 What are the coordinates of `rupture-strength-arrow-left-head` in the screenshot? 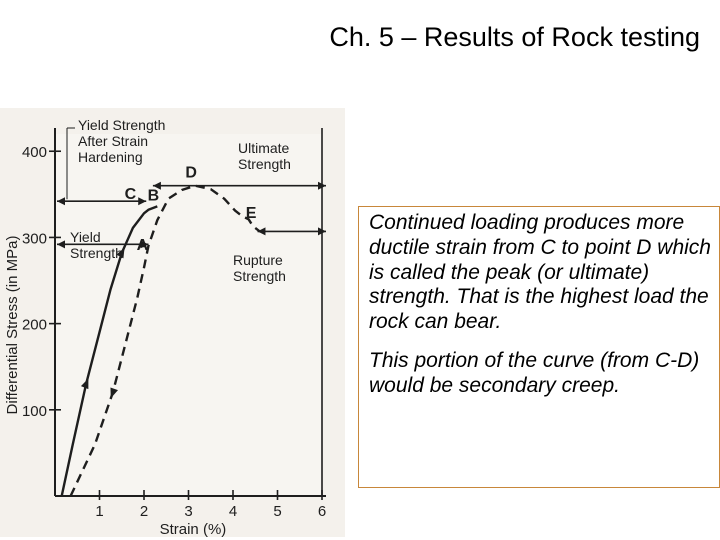 It's located at (261, 231).